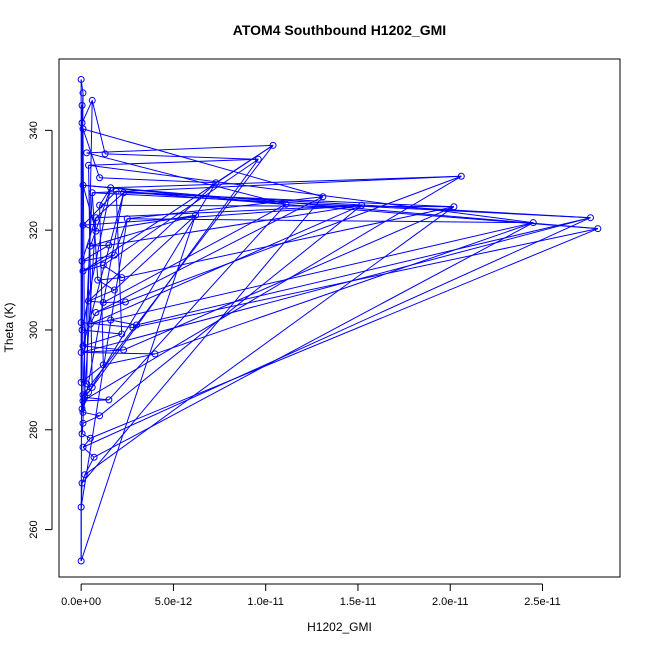 Image resolution: width=650 pixels, height=650 pixels. Describe the element at coordinates (358, 602) in the screenshot. I see `x-tick-label: 1.5e-11` at that location.